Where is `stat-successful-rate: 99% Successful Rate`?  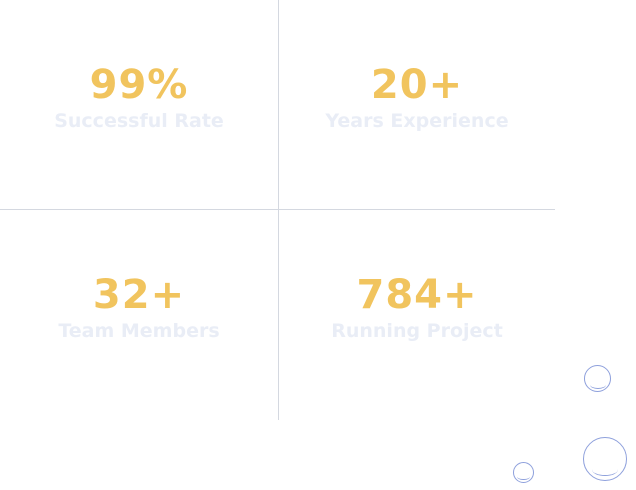 stat-successful-rate: 99% Successful Rate is located at coordinates (139, 98).